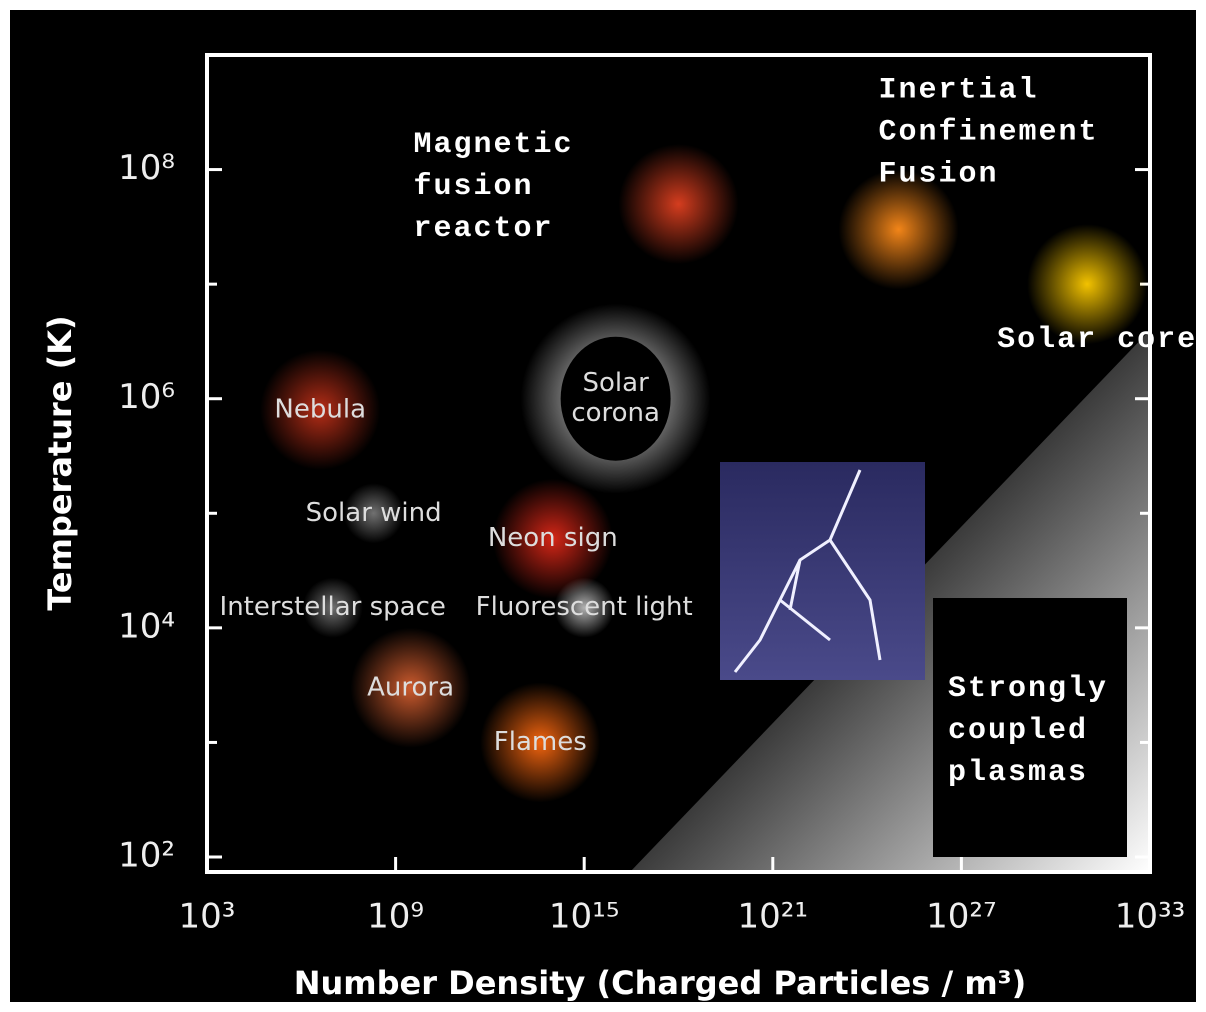  Describe the element at coordinates (146, 626) in the screenshot. I see `y-tick-label: 10⁴` at that location.